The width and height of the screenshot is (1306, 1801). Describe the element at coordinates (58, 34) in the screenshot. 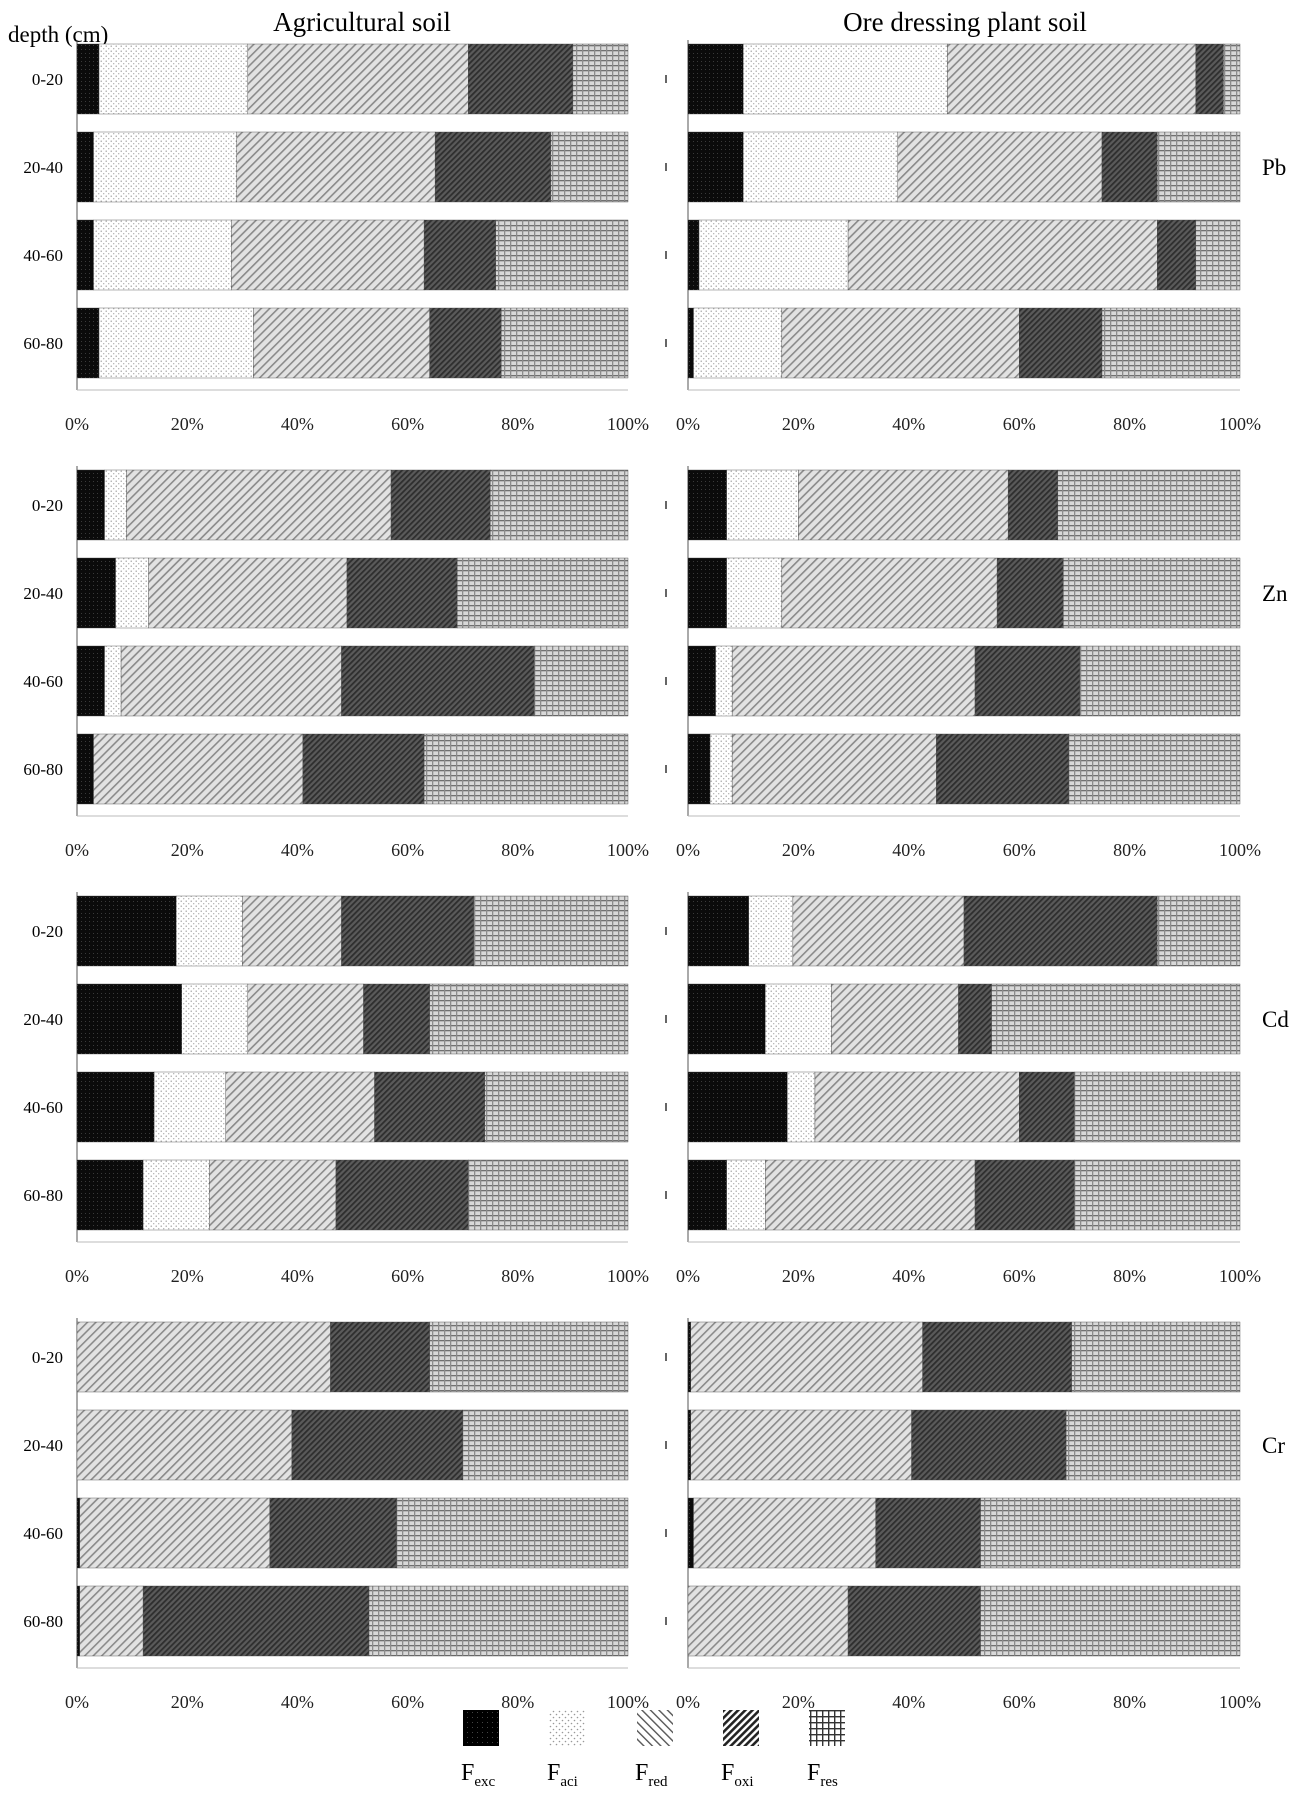

I see `depth-axis-title: depth (cm)` at that location.